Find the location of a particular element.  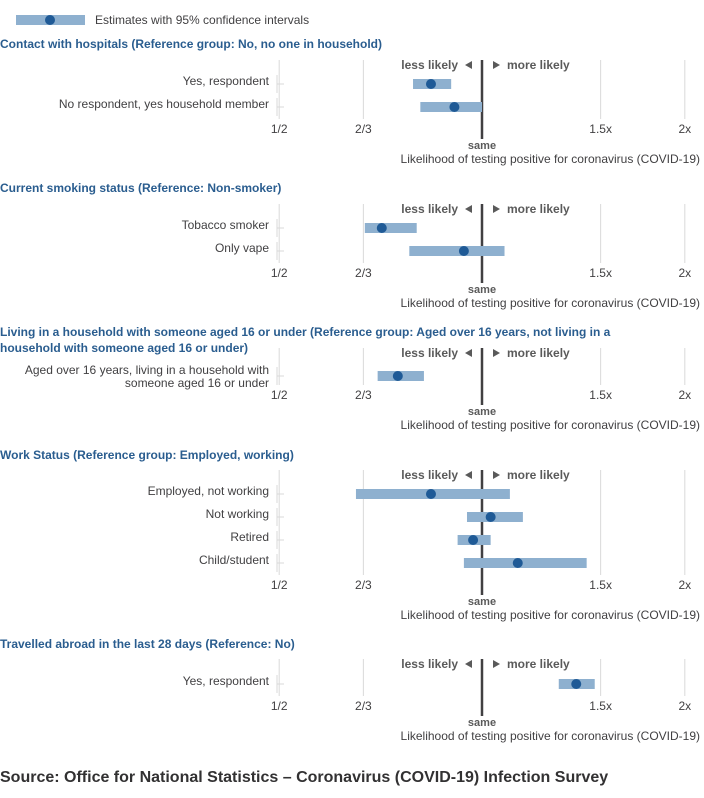

legend-label: Estimates with 95% confidence intervals is located at coordinates (202, 20).